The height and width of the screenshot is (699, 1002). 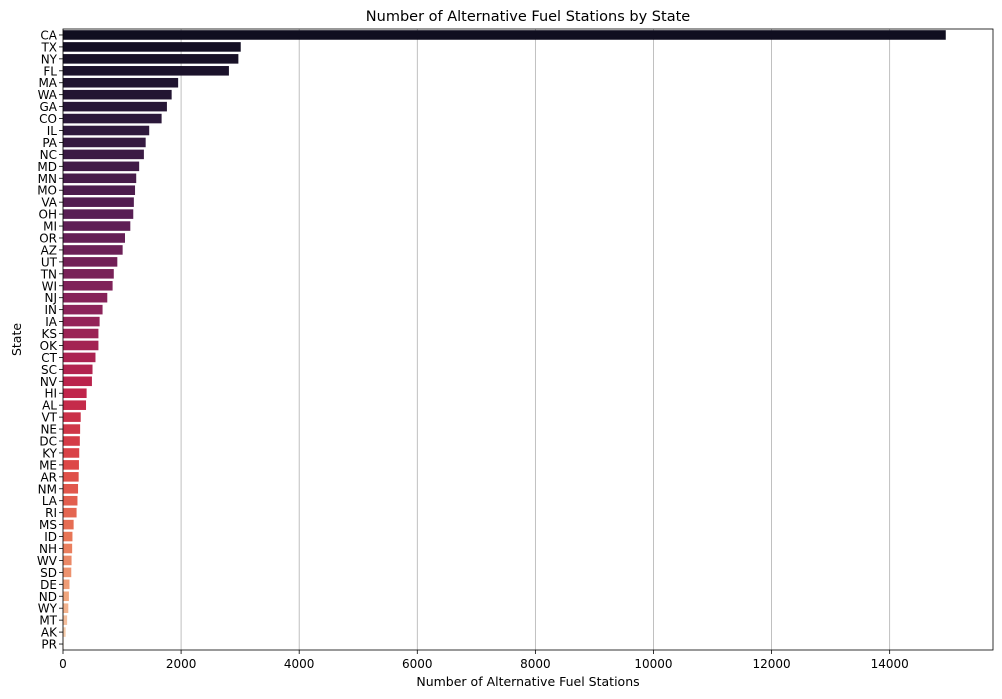 I want to click on y-tick-label-la: LA, so click(x=50, y=501).